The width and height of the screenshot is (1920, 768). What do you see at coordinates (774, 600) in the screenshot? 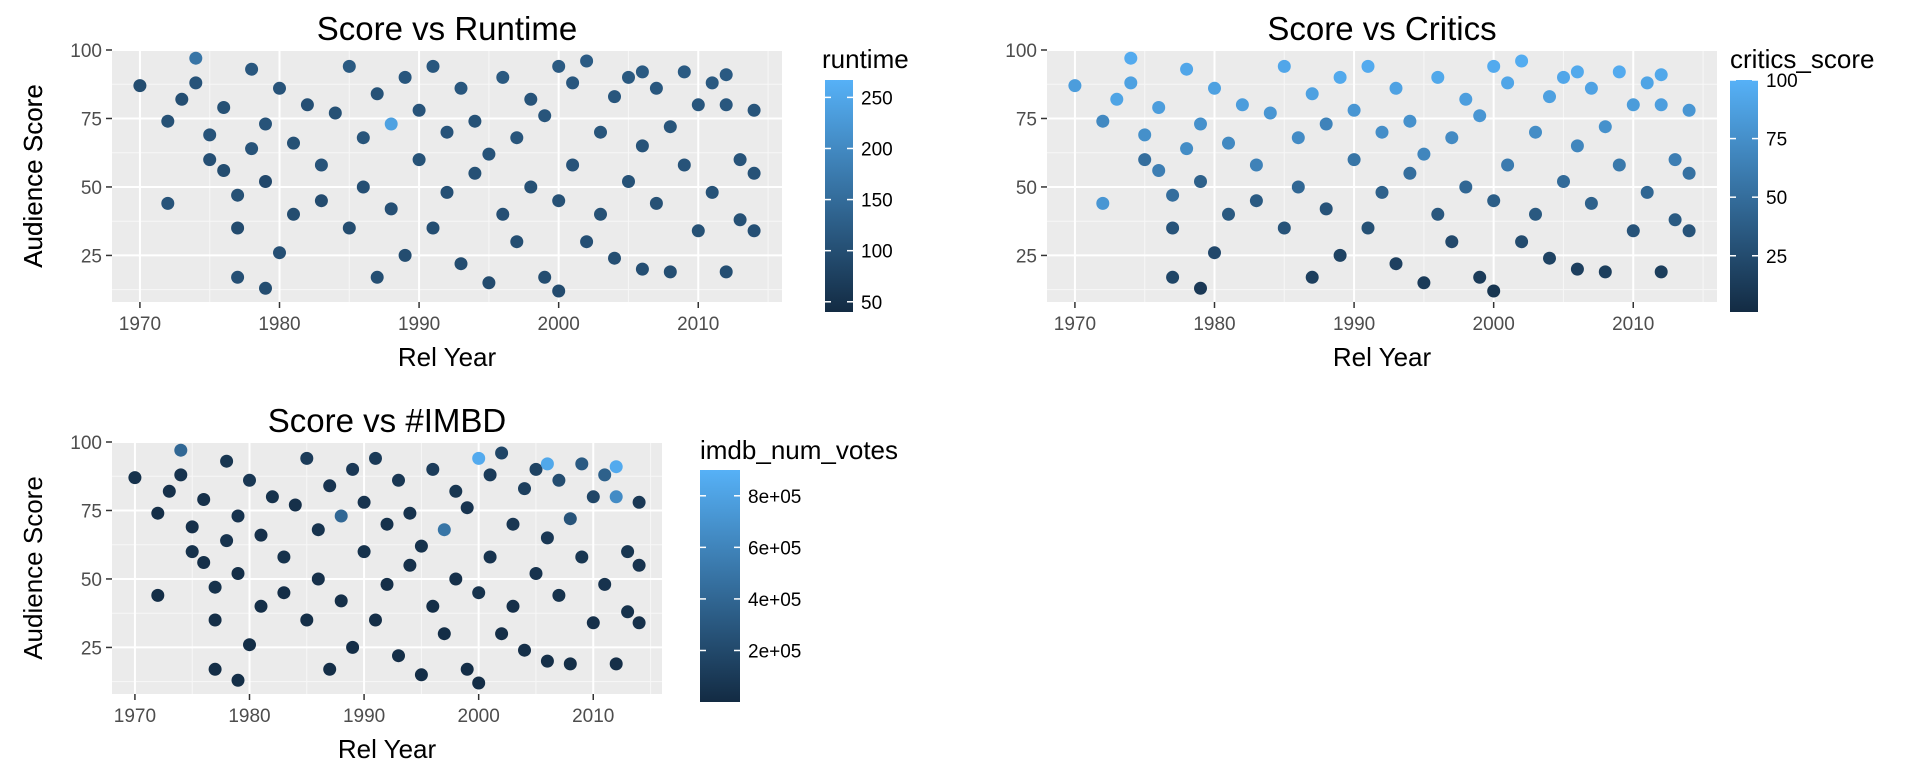
I see `colorbar-label: 4e+05` at bounding box center [774, 600].